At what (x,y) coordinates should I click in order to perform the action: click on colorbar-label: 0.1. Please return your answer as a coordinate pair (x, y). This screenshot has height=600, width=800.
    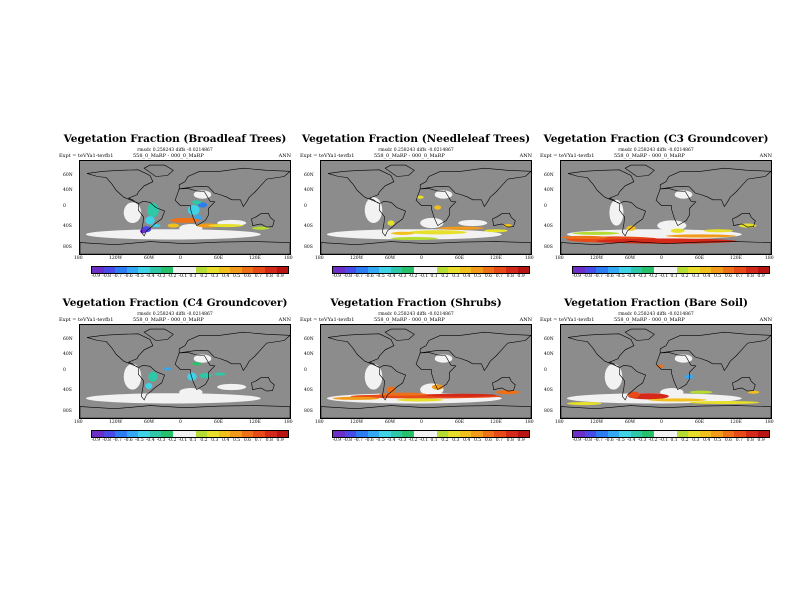
    Looking at the image, I should click on (193, 440).